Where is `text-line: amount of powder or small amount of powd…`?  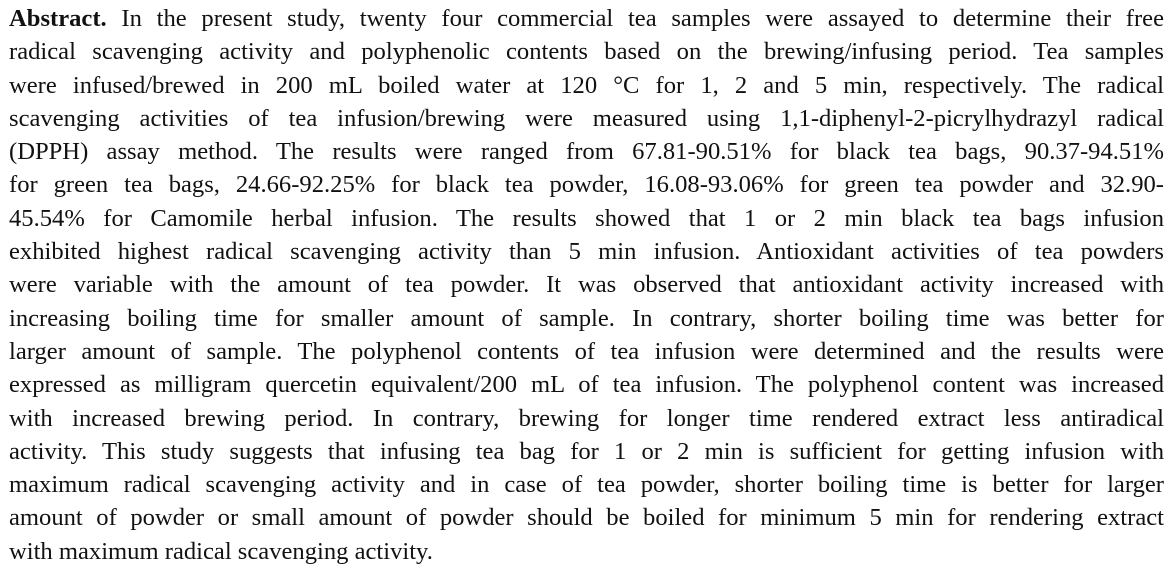 text-line: amount of powder or small amount of powd… is located at coordinates (586, 517).